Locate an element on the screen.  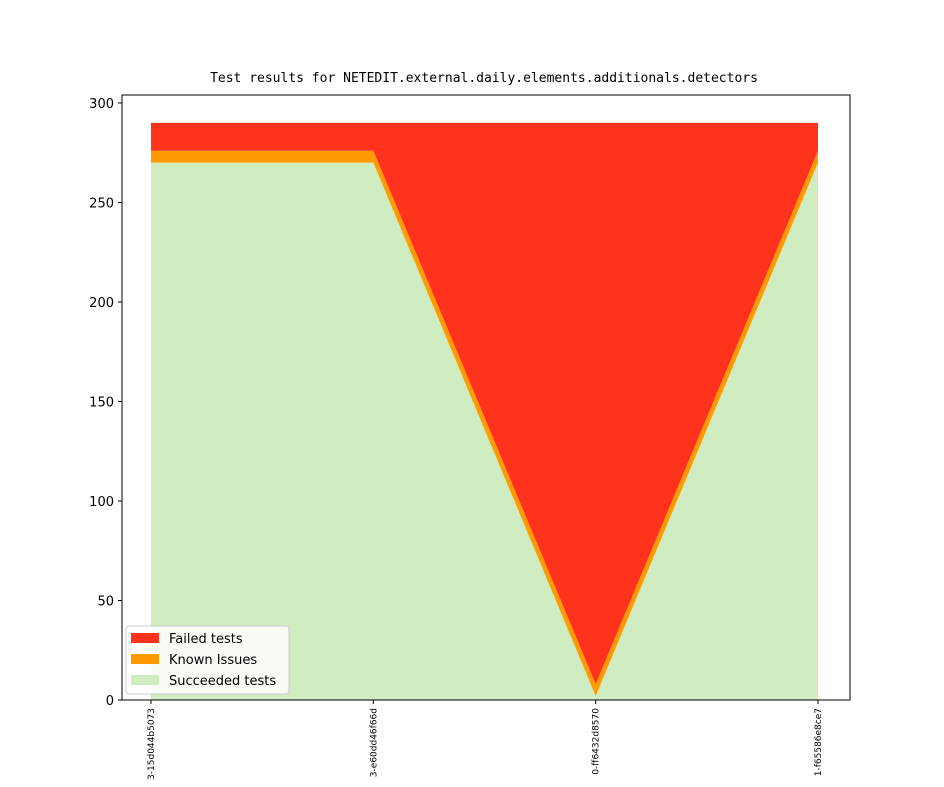
y-tick-label: 100 is located at coordinates (101, 502).